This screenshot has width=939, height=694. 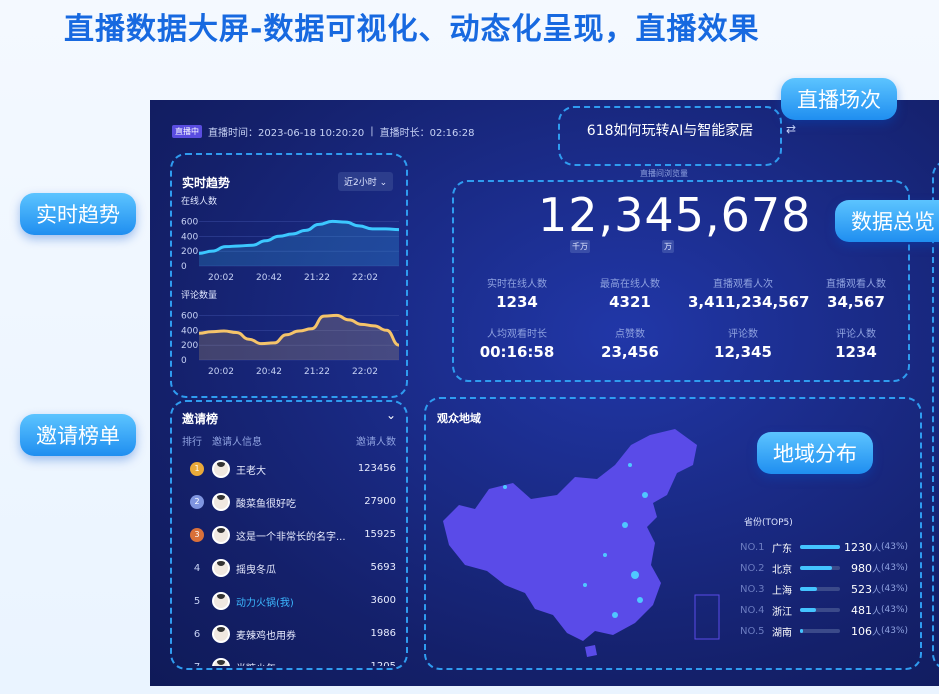 I want to click on invite-row: 7 半糖少年1205, so click(x=289, y=659).